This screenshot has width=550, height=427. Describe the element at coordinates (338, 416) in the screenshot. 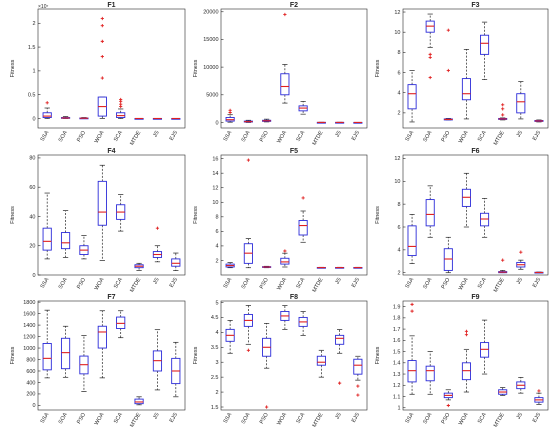

I see `x-tick-label: JS` at that location.